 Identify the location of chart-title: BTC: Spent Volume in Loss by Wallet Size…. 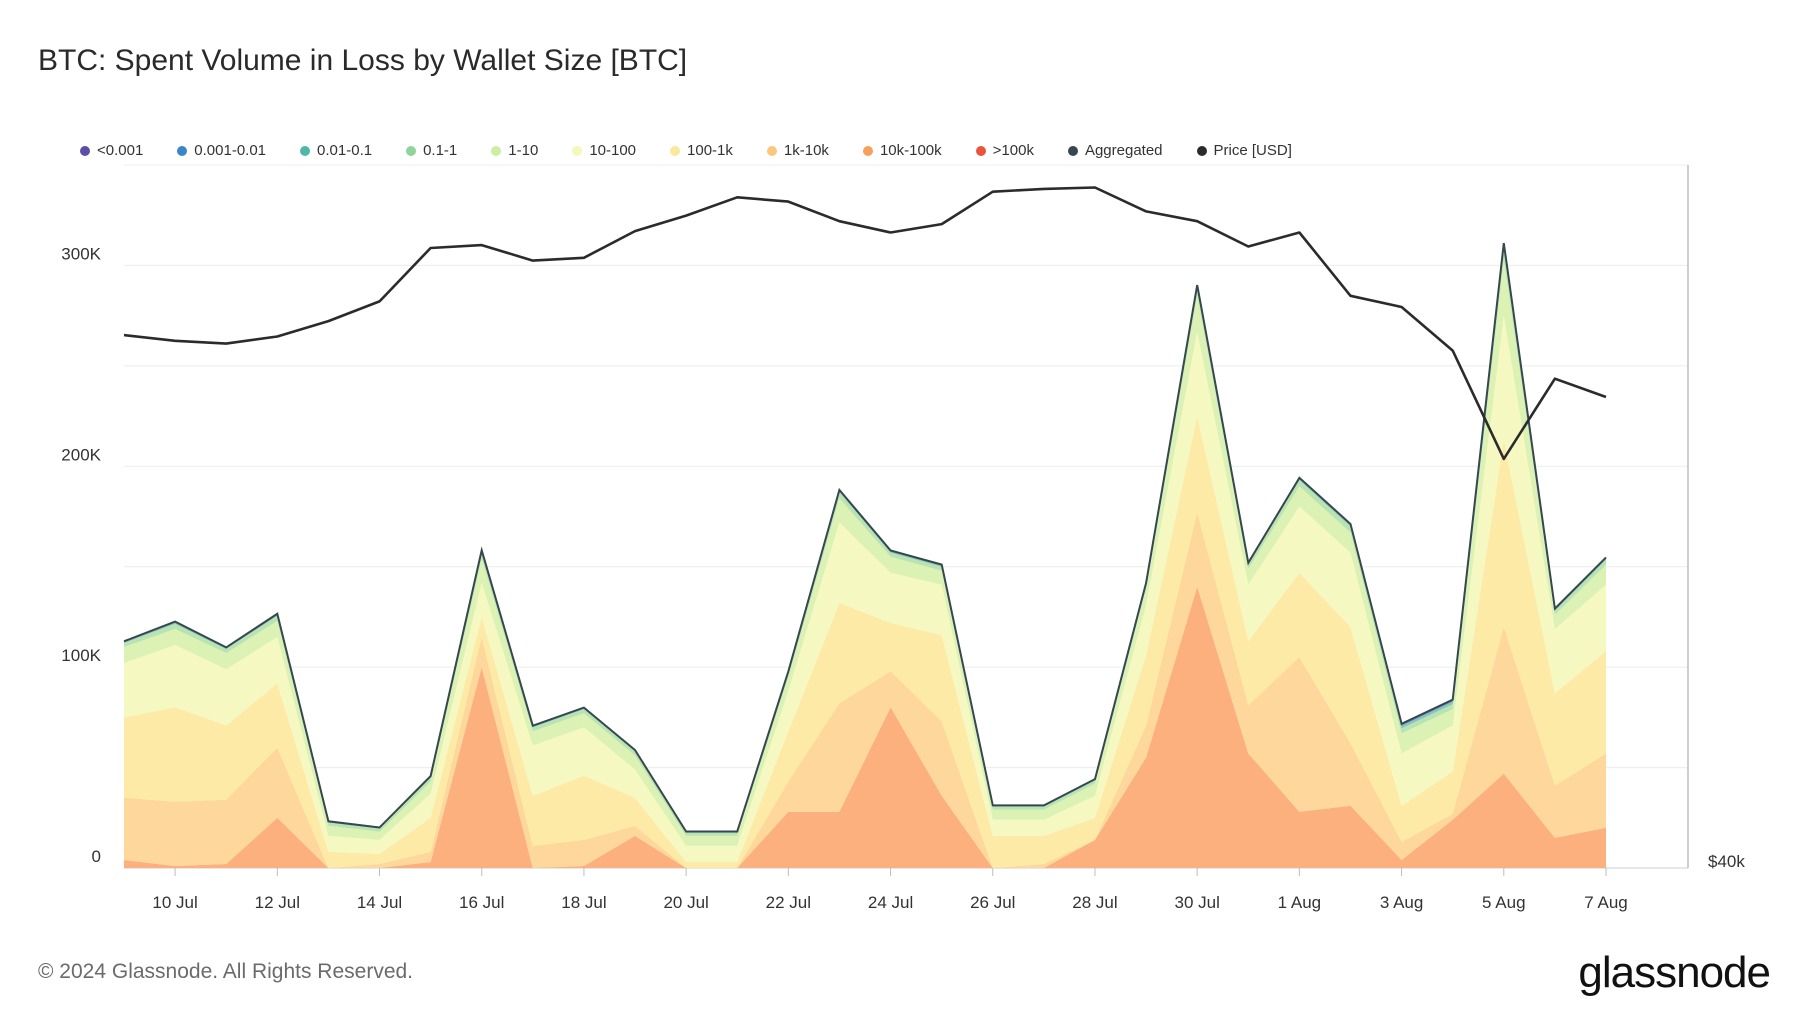
(363, 60).